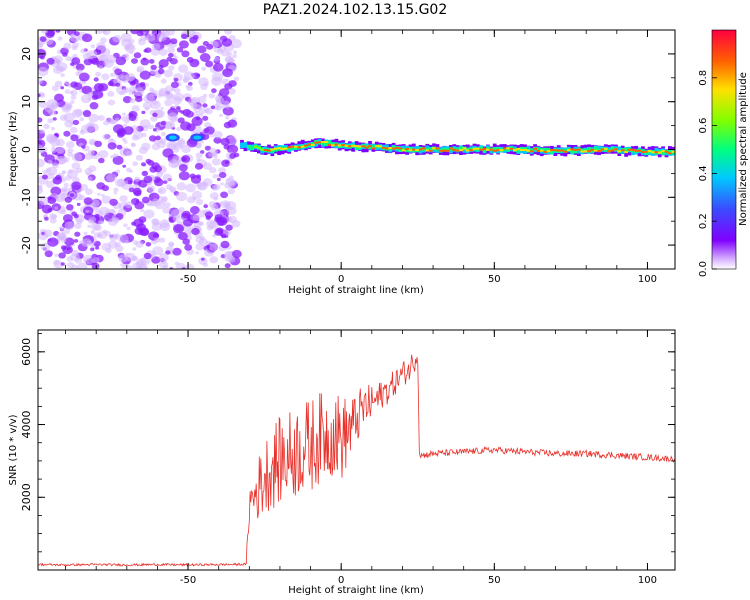 Image resolution: width=750 pixels, height=600 pixels. I want to click on x-tick-label: 100, so click(647, 279).